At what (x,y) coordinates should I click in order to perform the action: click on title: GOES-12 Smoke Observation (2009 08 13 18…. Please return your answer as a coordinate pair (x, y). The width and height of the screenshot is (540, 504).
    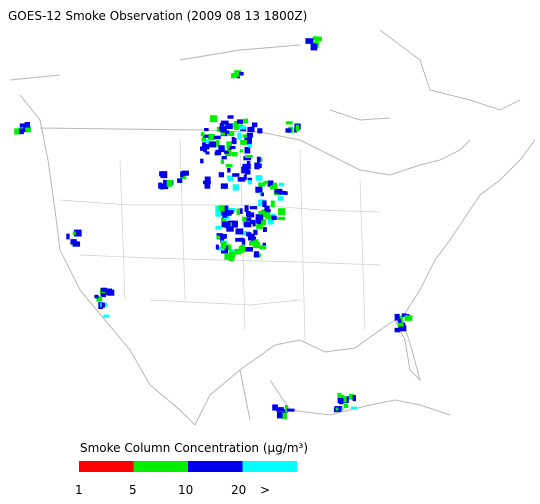
    Looking at the image, I should click on (157, 16).